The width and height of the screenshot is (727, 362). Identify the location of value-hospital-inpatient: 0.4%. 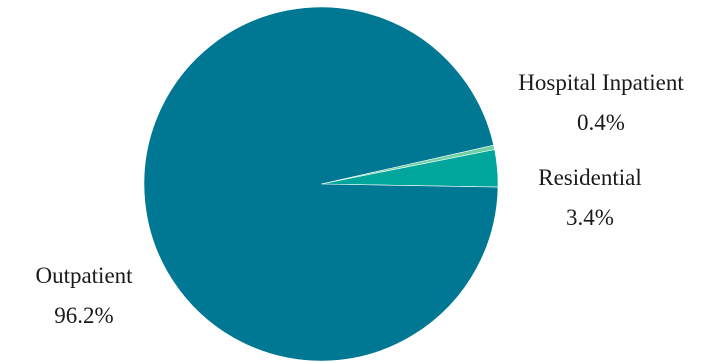
(601, 122).